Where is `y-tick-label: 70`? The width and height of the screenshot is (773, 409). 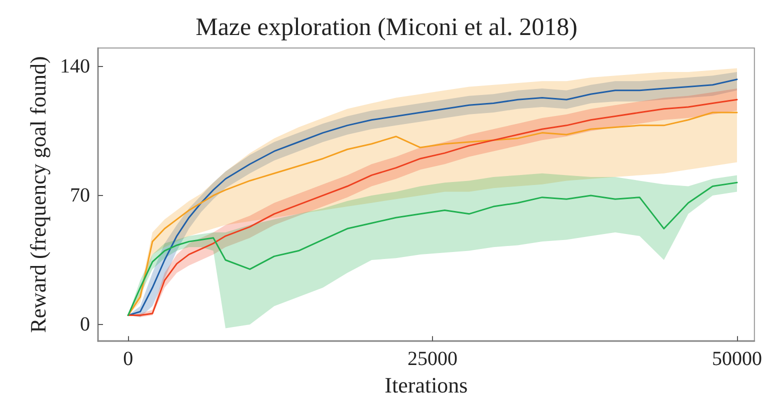
y-tick-label: 70 is located at coordinates (80, 195).